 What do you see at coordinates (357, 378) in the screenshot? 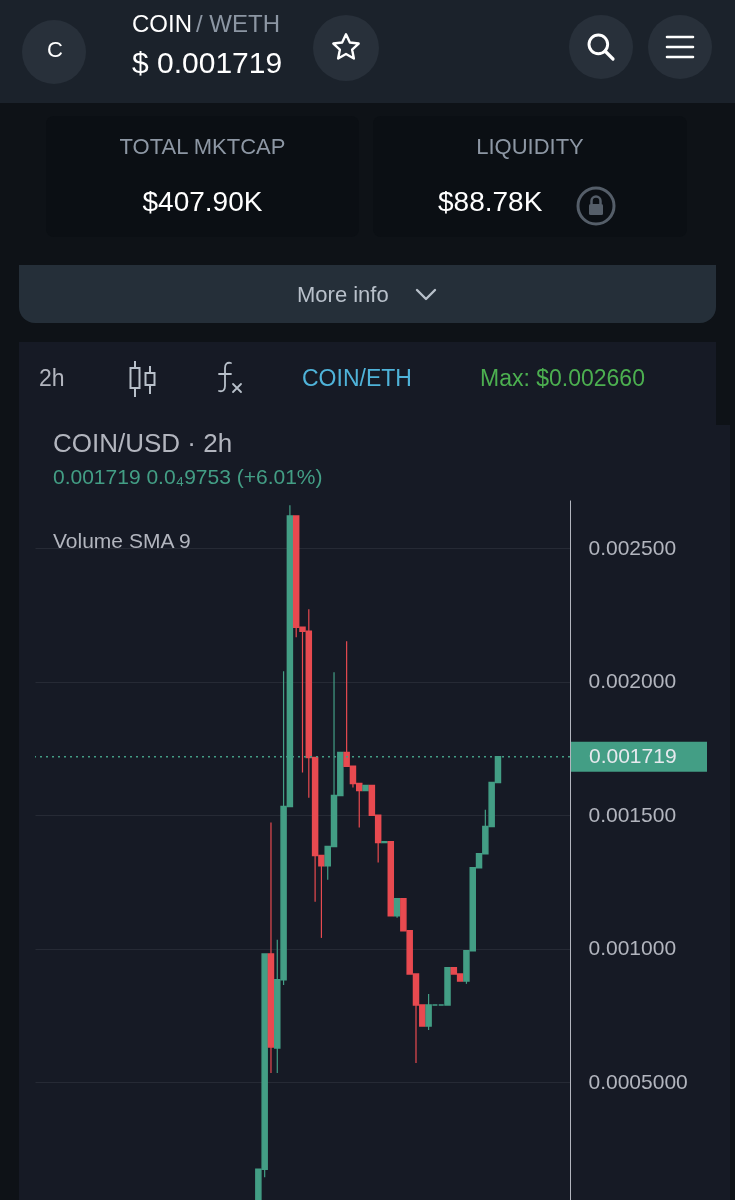
I see `text: COIN/ETH` at bounding box center [357, 378].